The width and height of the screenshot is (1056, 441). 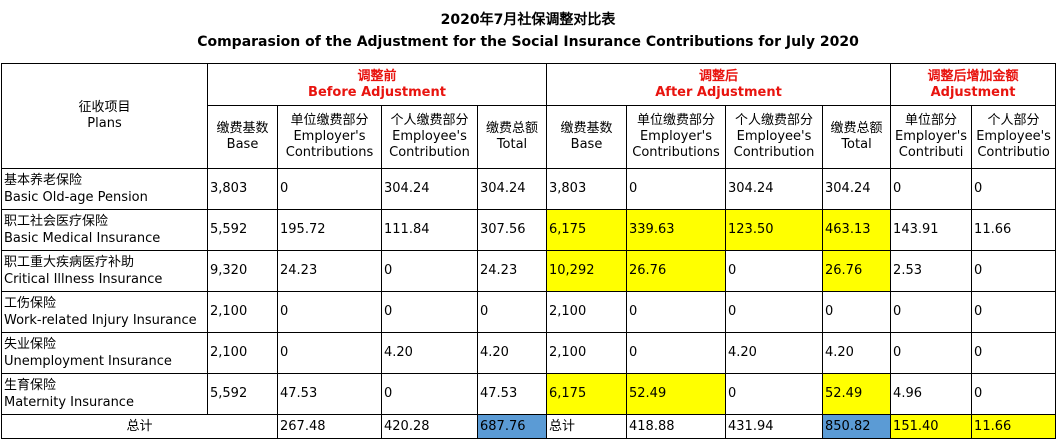 What do you see at coordinates (931, 230) in the screenshot?
I see `table-cell: 143.91` at bounding box center [931, 230].